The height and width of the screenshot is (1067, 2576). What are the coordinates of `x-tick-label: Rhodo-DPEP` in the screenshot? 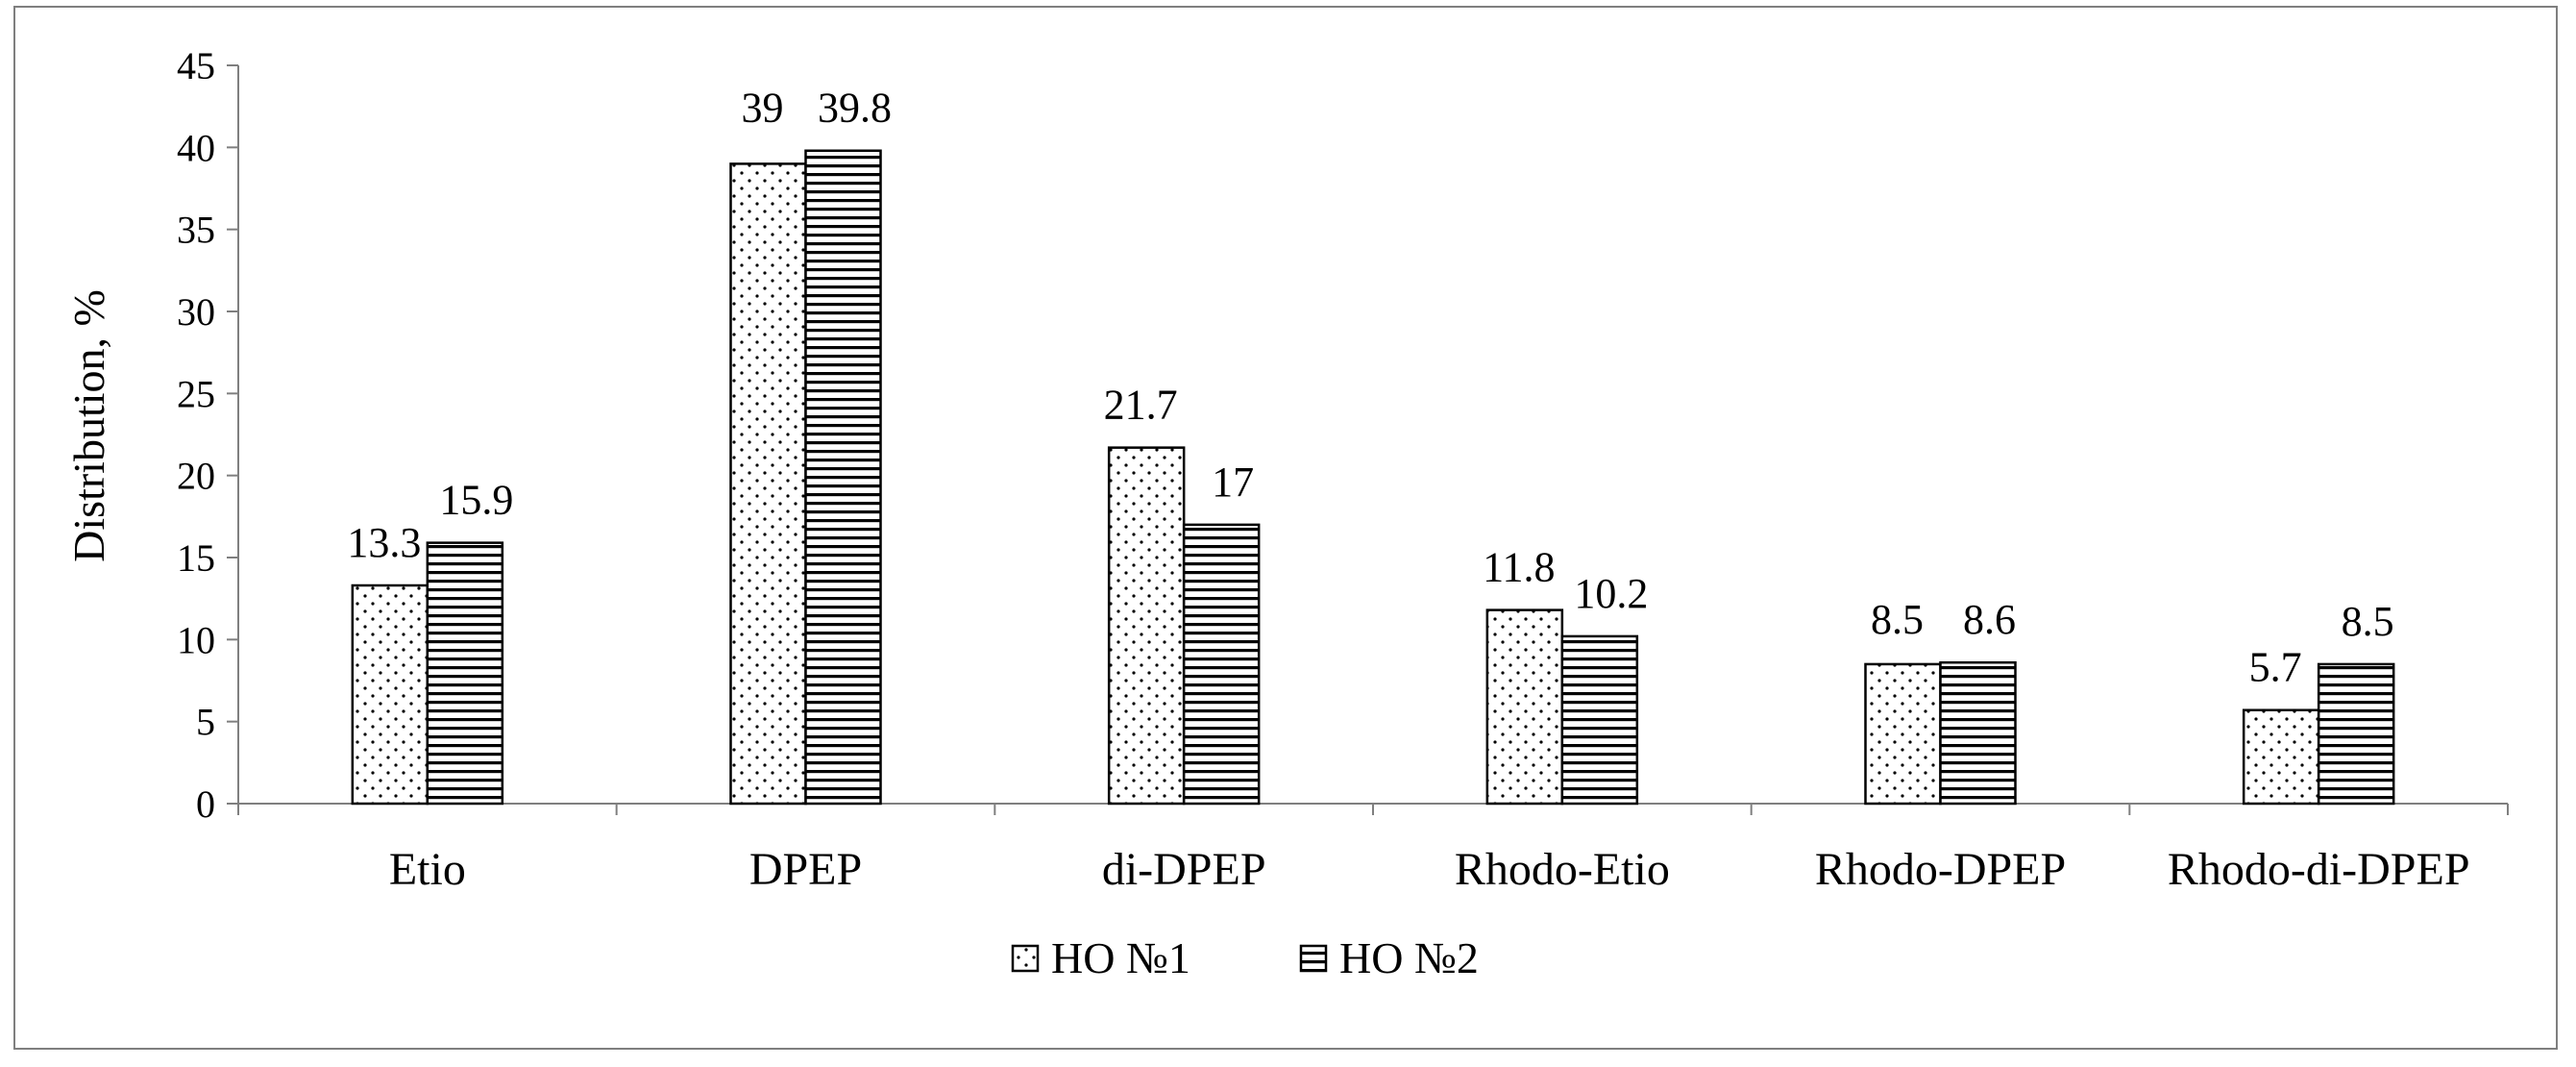 It's located at (1940, 869).